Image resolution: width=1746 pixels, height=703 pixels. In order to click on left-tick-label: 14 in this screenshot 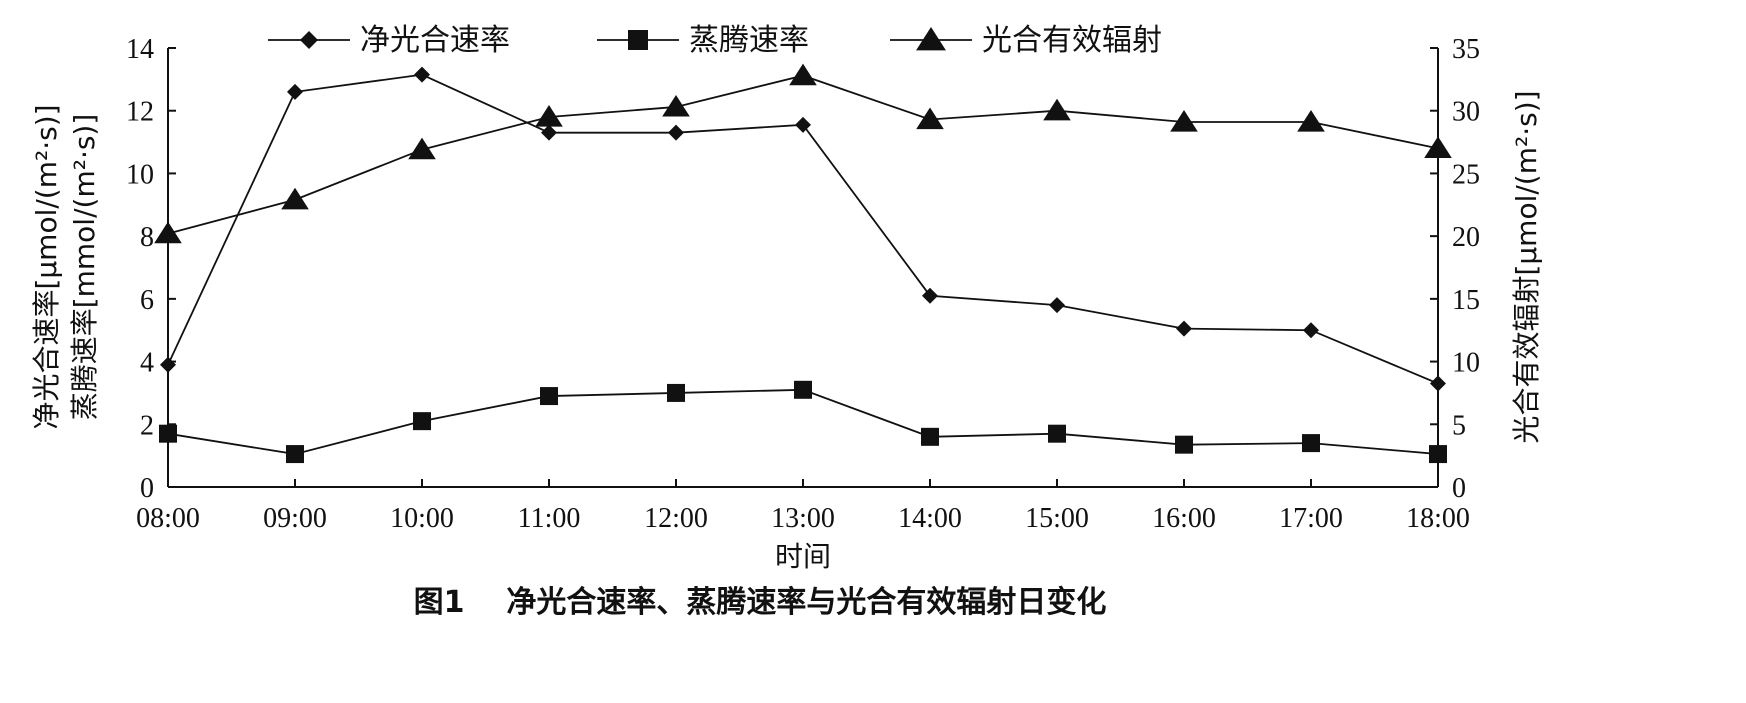, I will do `click(140, 49)`.